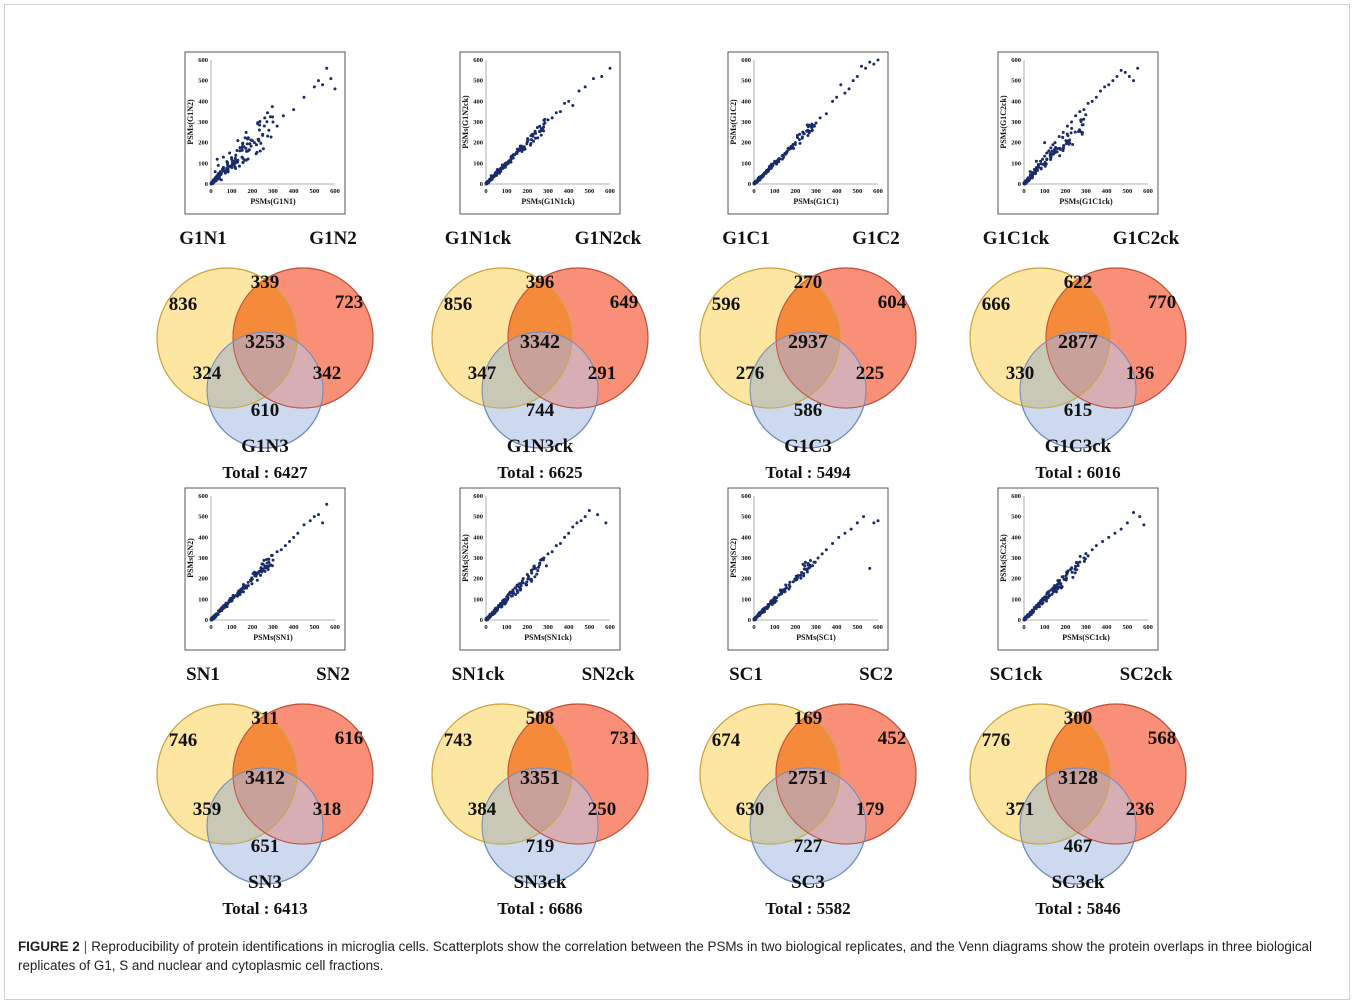 This screenshot has width=1355, height=1005. I want to click on venn-set-label-b: G1N2ck, so click(608, 238).